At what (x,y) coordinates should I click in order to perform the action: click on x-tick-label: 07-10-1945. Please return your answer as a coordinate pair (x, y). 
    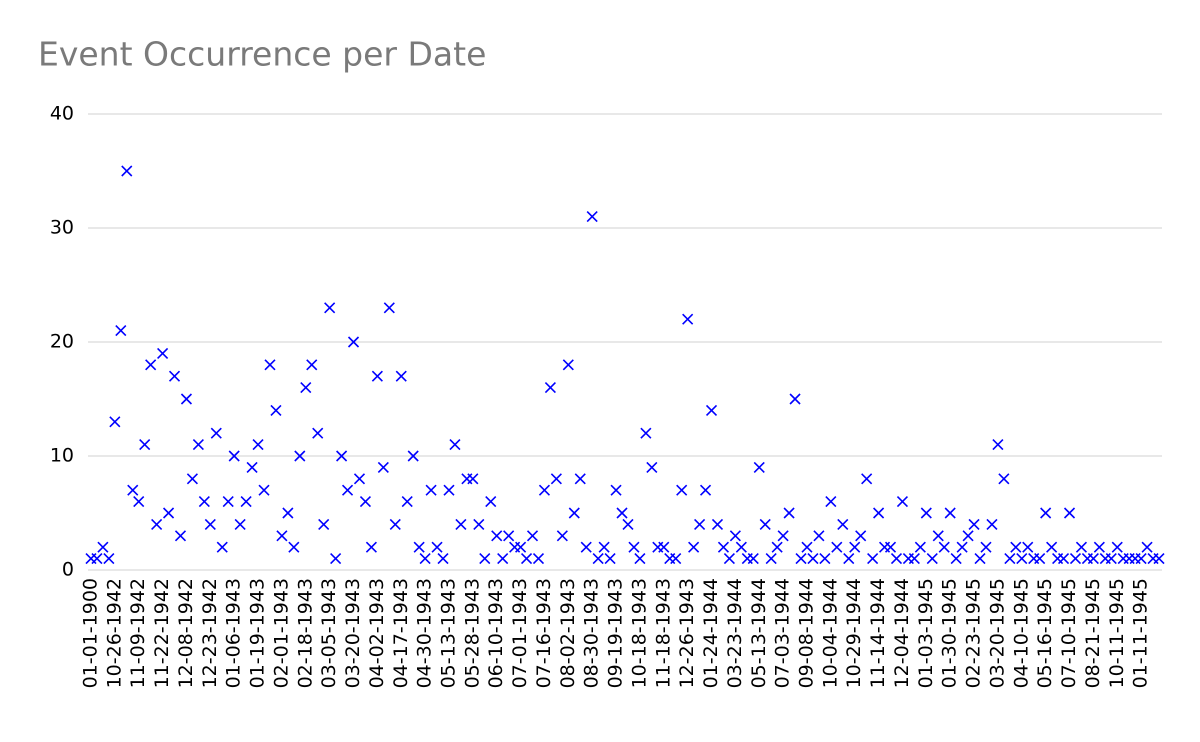
    Looking at the image, I should click on (1069, 633).